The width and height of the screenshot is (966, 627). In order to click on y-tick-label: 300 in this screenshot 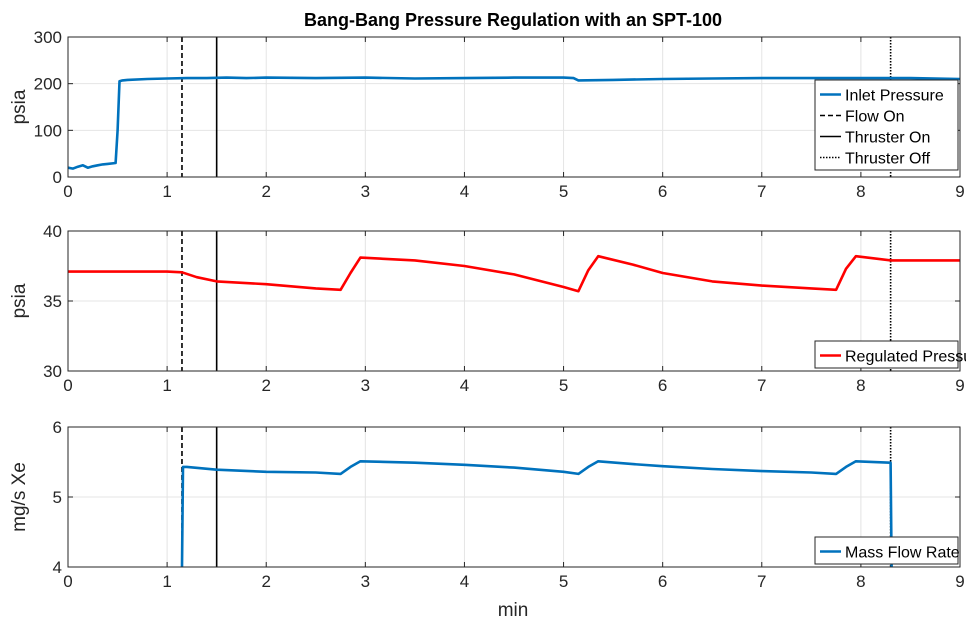, I will do `click(48, 37)`.